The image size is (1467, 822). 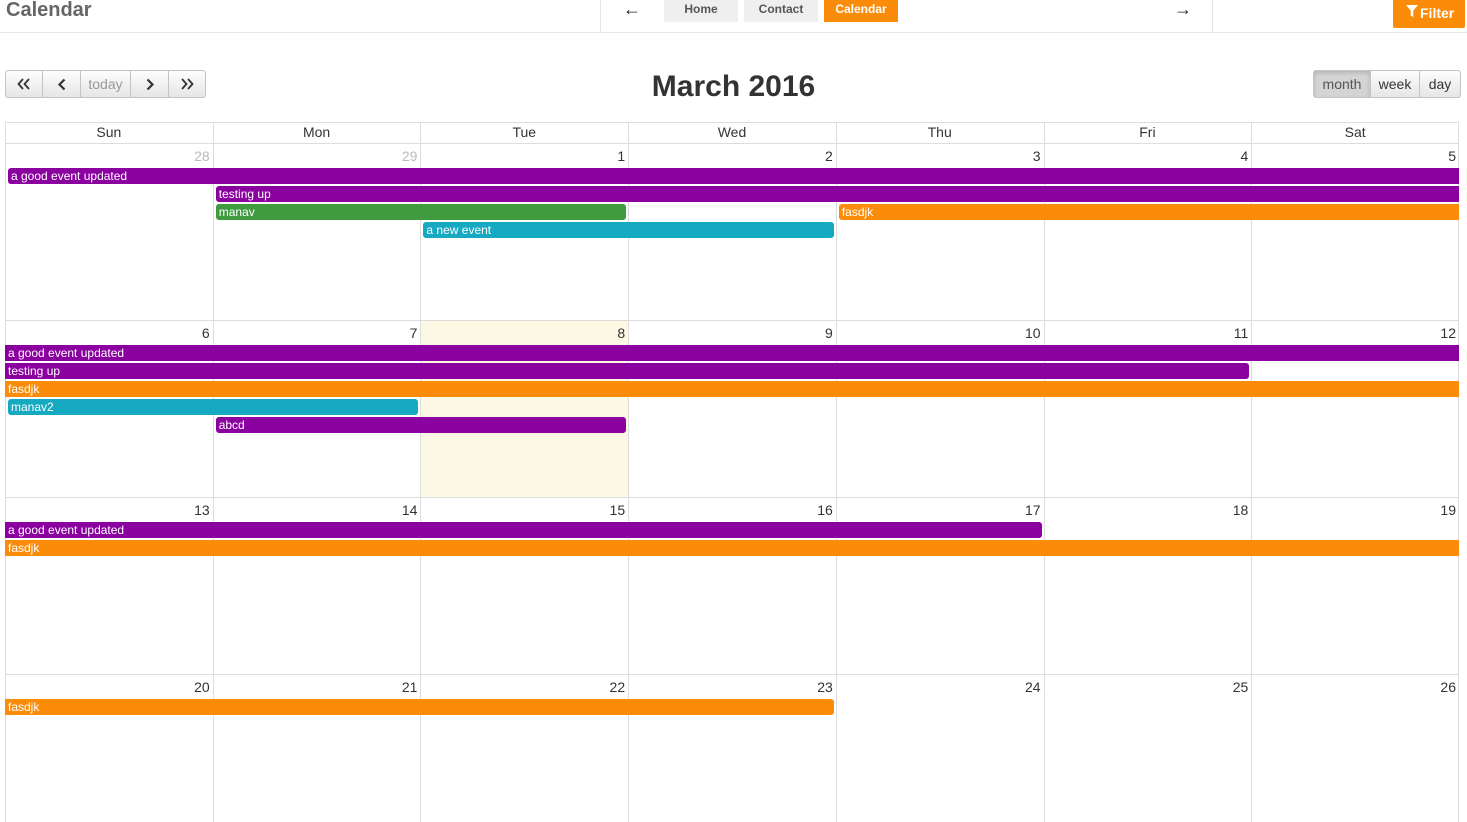 What do you see at coordinates (1032, 510) in the screenshot?
I see `day-number: 17` at bounding box center [1032, 510].